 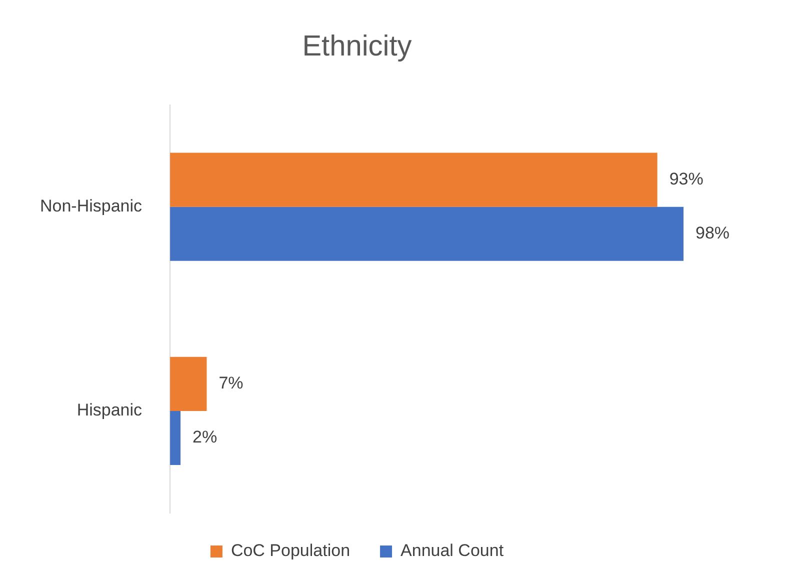 I want to click on data-label: 98%, so click(x=713, y=233).